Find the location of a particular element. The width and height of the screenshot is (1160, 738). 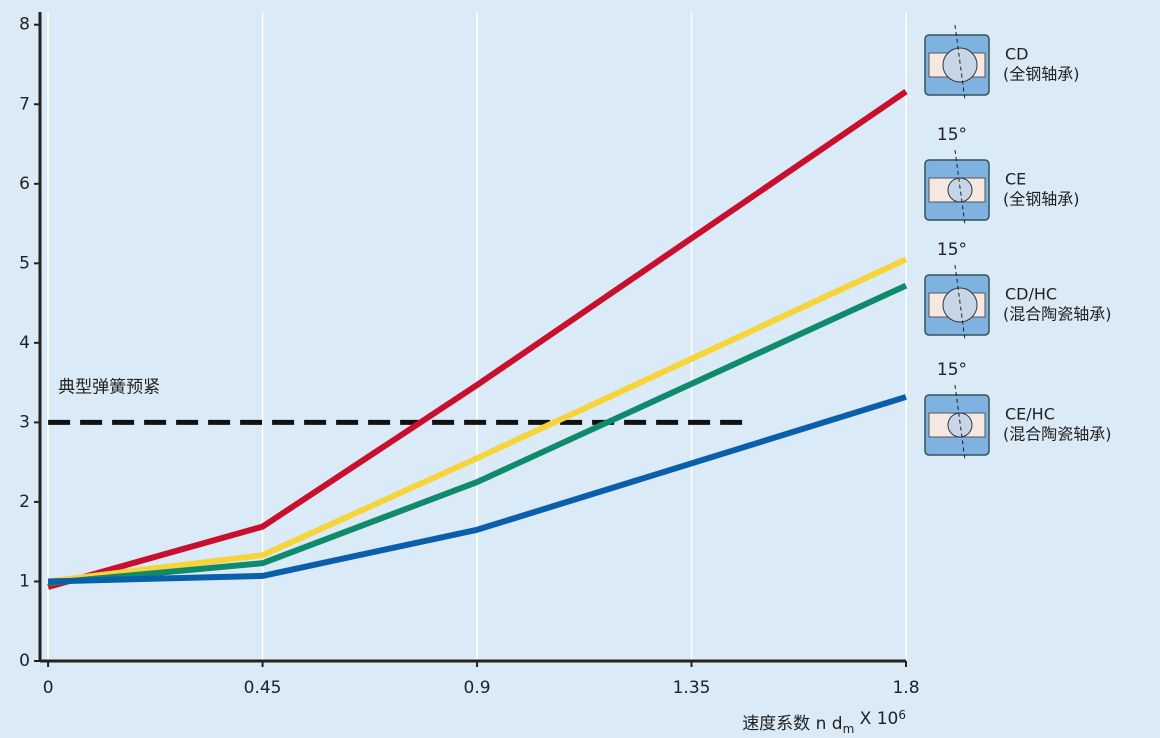

legend-item: 15° CD/HC(混合陶瓷轴承) is located at coordinates (1018, 290).